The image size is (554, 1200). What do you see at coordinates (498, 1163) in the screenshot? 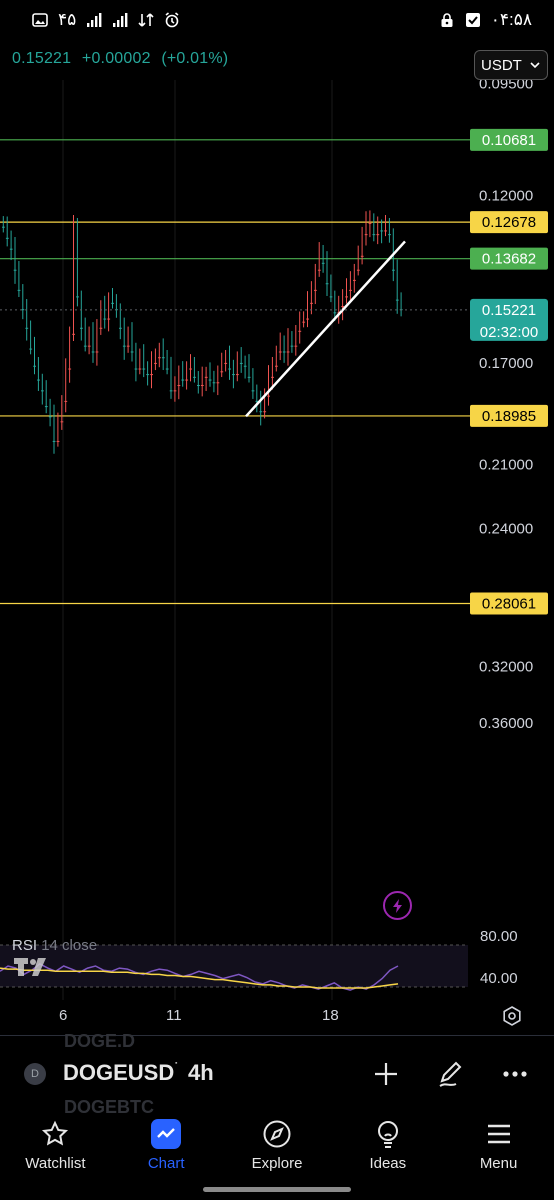
I see `nav-label: Menu` at bounding box center [498, 1163].